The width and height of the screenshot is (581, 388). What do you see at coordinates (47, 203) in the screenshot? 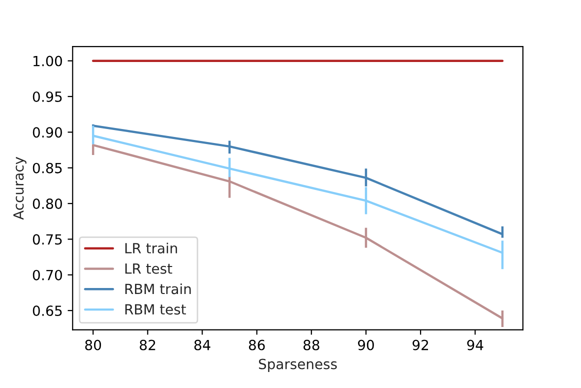
I see `y-tick-label: 0.80` at bounding box center [47, 203].